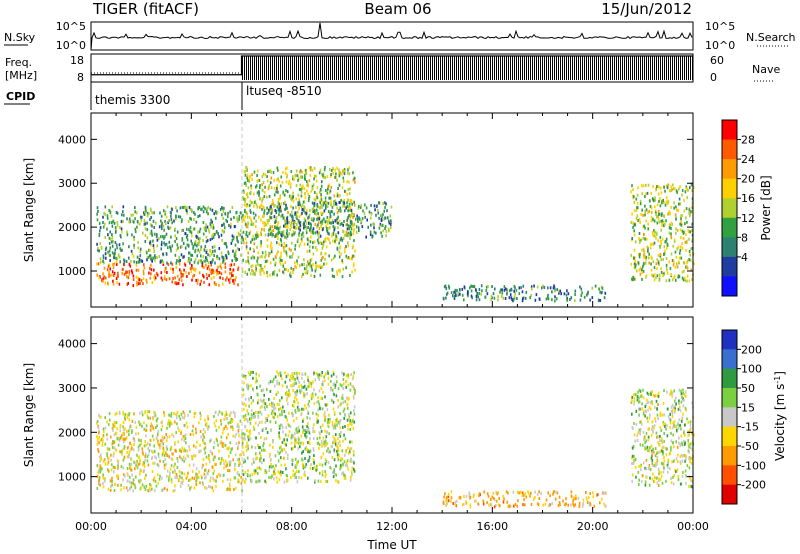  Describe the element at coordinates (646, 9) in the screenshot. I see `date-title: 15/Jun/2012` at that location.